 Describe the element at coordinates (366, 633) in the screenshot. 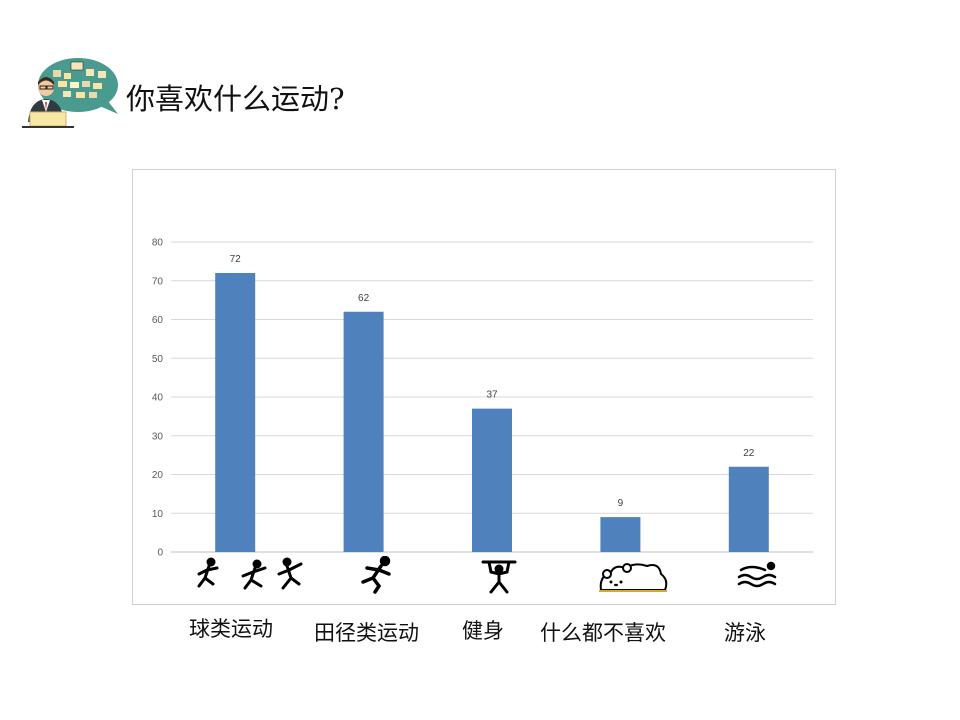

I see `category-label-track-field: 田径类运动` at that location.